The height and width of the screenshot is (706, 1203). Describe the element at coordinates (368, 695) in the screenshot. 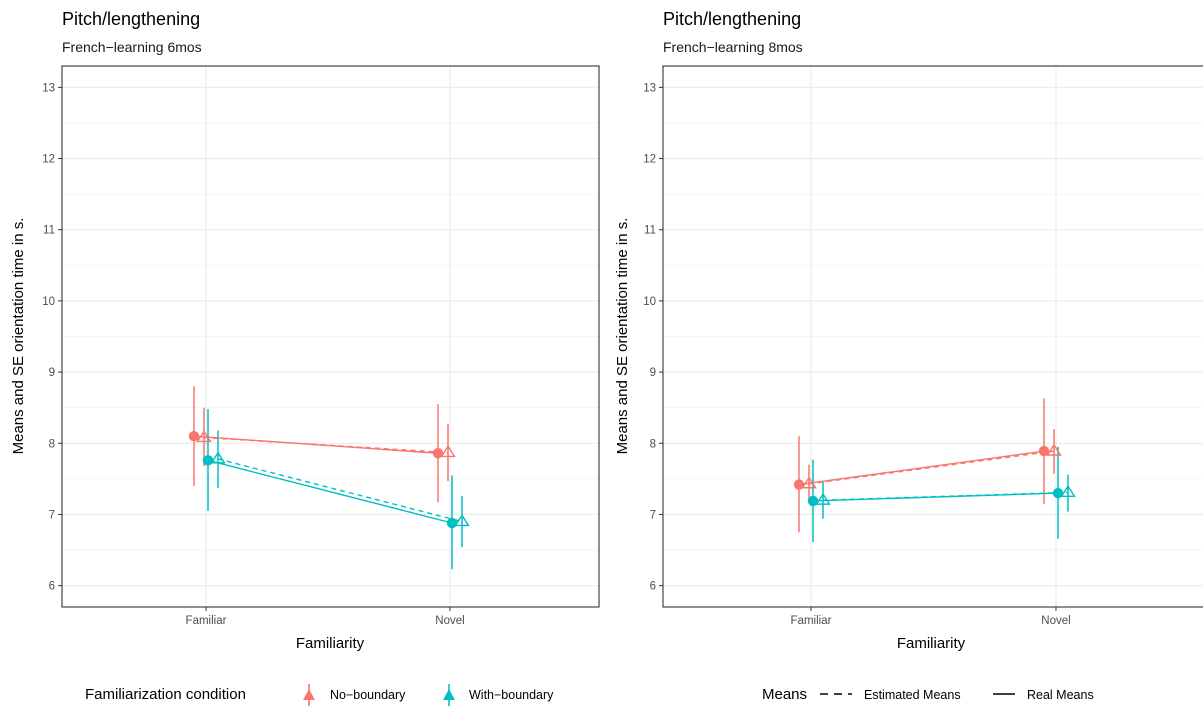

I see `legend-label-no-boundary: No−boundary` at that location.